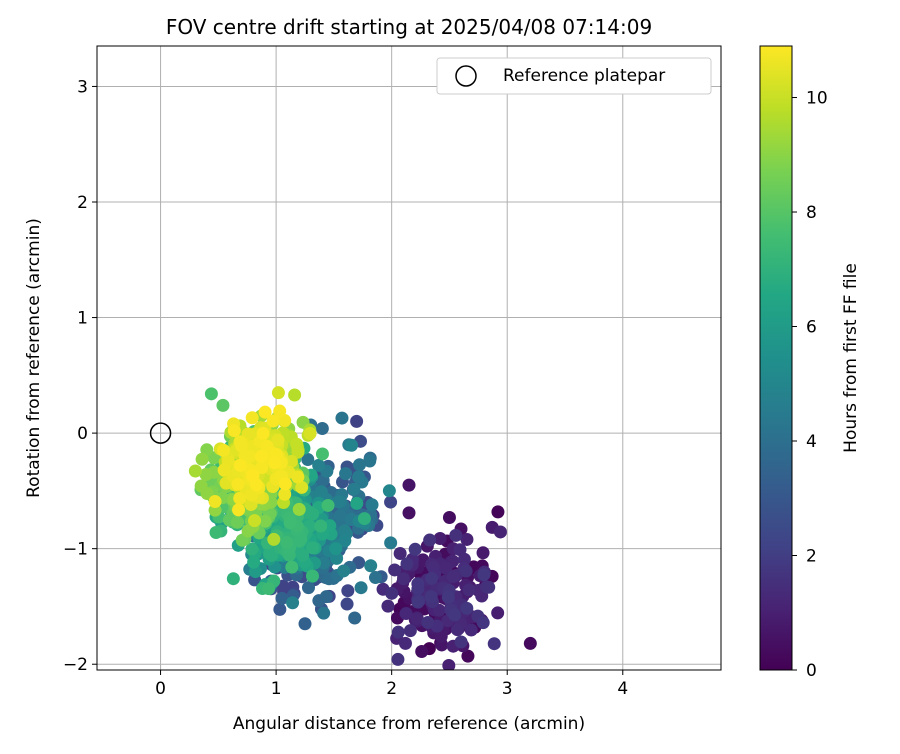 This screenshot has width=900, height=754. I want to click on y-tick-label: 3, so click(82, 87).